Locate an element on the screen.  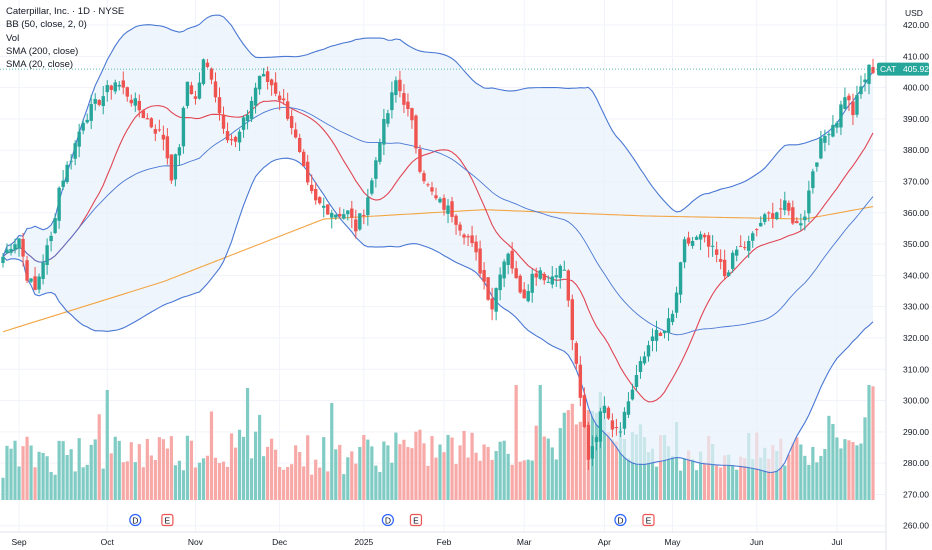
legend-vol: Vol is located at coordinates (13, 38).